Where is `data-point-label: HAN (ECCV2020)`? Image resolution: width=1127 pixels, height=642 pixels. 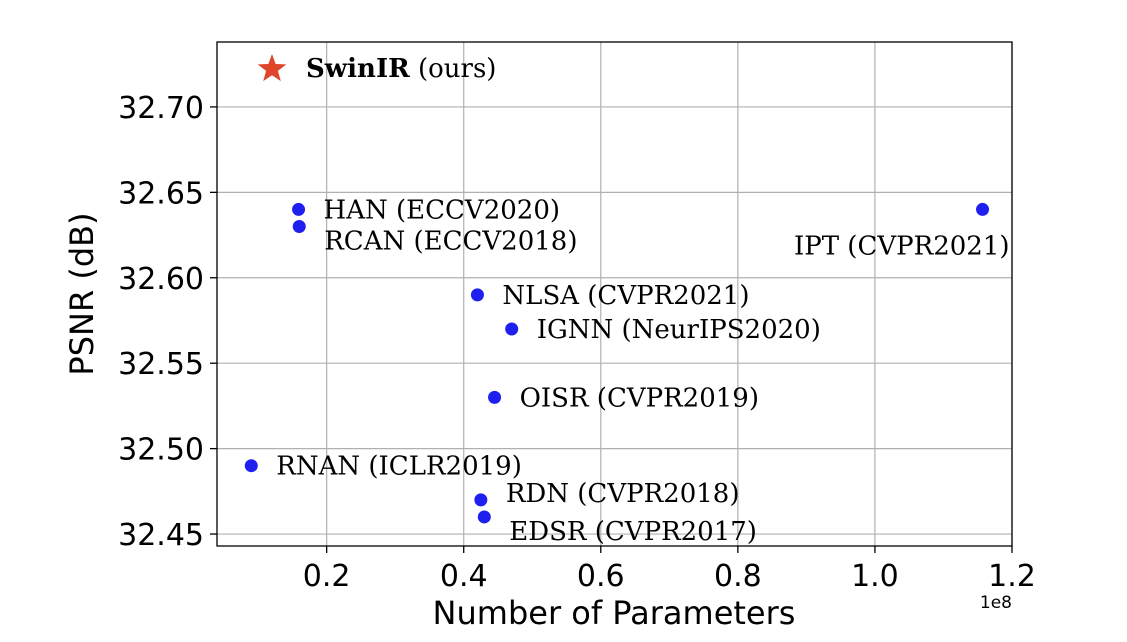
data-point-label: HAN (ECCV2020) is located at coordinates (442, 210).